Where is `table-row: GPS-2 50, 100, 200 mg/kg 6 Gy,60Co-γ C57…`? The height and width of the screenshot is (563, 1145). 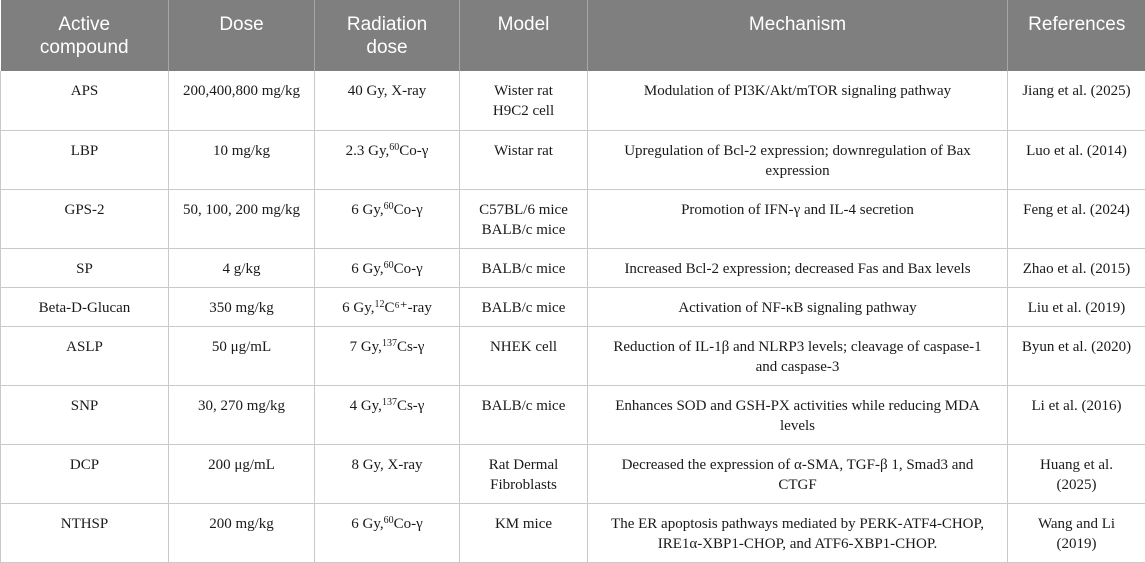
table-row: GPS-2 50, 100, 200 mg/kg 6 Gy,60Co-γ C57… is located at coordinates (572, 219).